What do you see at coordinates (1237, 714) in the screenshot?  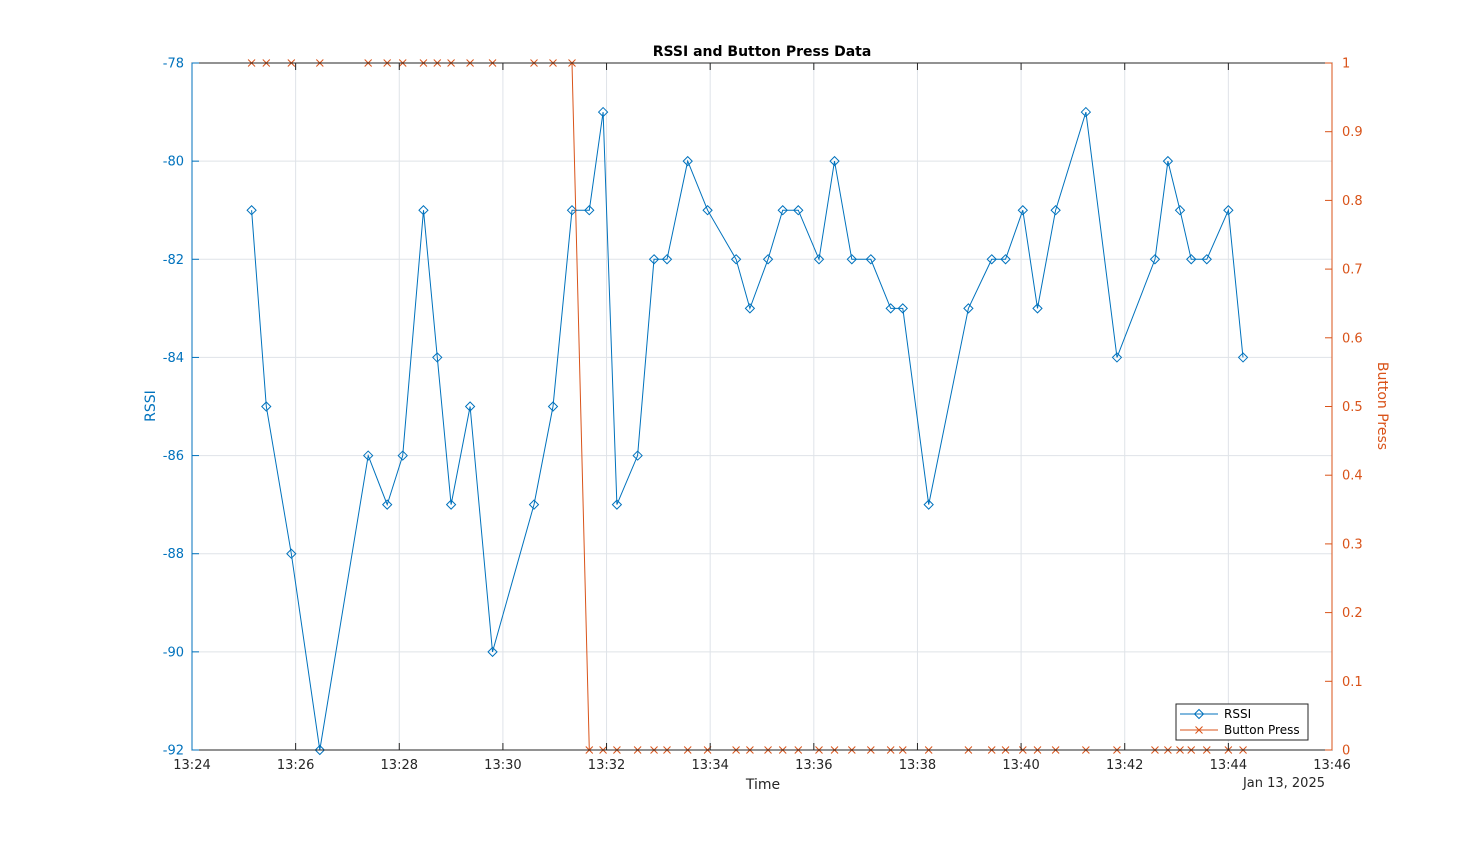 I see `legend-rssi-label: RSSI` at bounding box center [1237, 714].